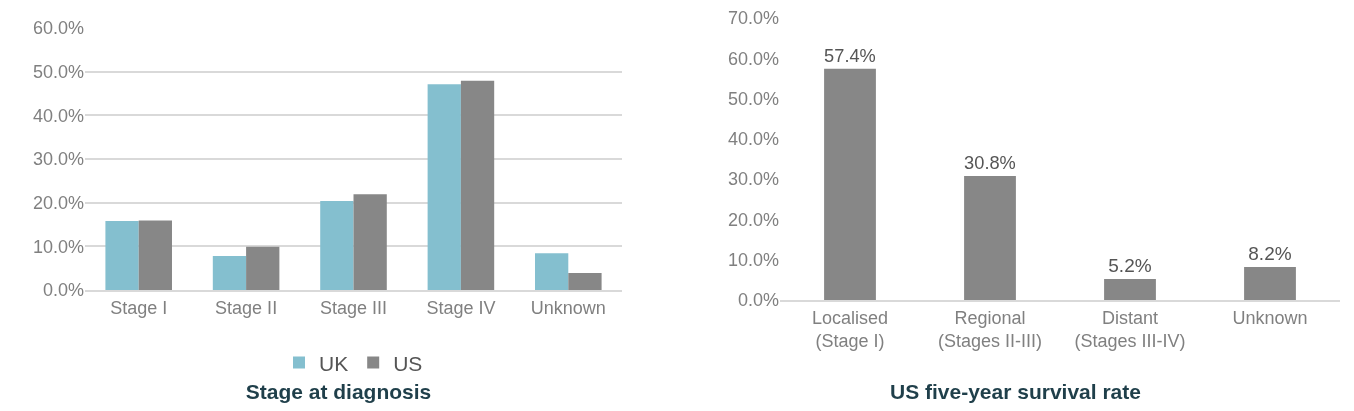 Image resolution: width=1354 pixels, height=411 pixels. Describe the element at coordinates (334, 363) in the screenshot. I see `legend-label: UK` at that location.